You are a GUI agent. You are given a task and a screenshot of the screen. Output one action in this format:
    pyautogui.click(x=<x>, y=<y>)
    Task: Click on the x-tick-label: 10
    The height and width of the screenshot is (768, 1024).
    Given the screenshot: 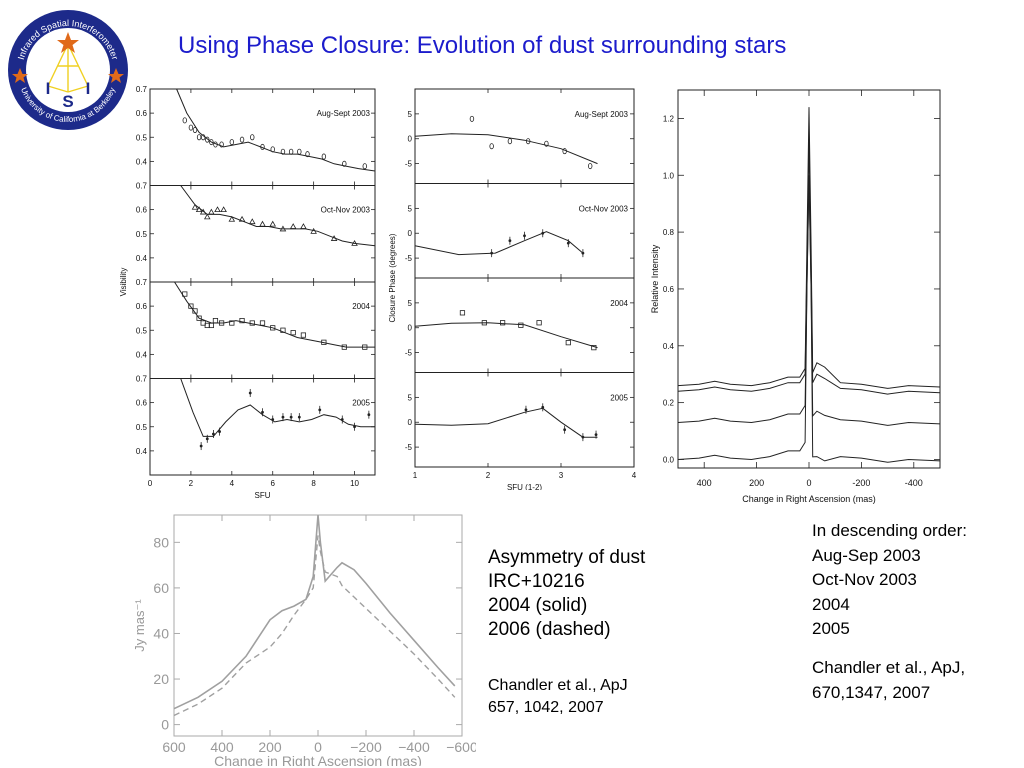 What is the action you would take?
    pyautogui.click(x=354, y=483)
    